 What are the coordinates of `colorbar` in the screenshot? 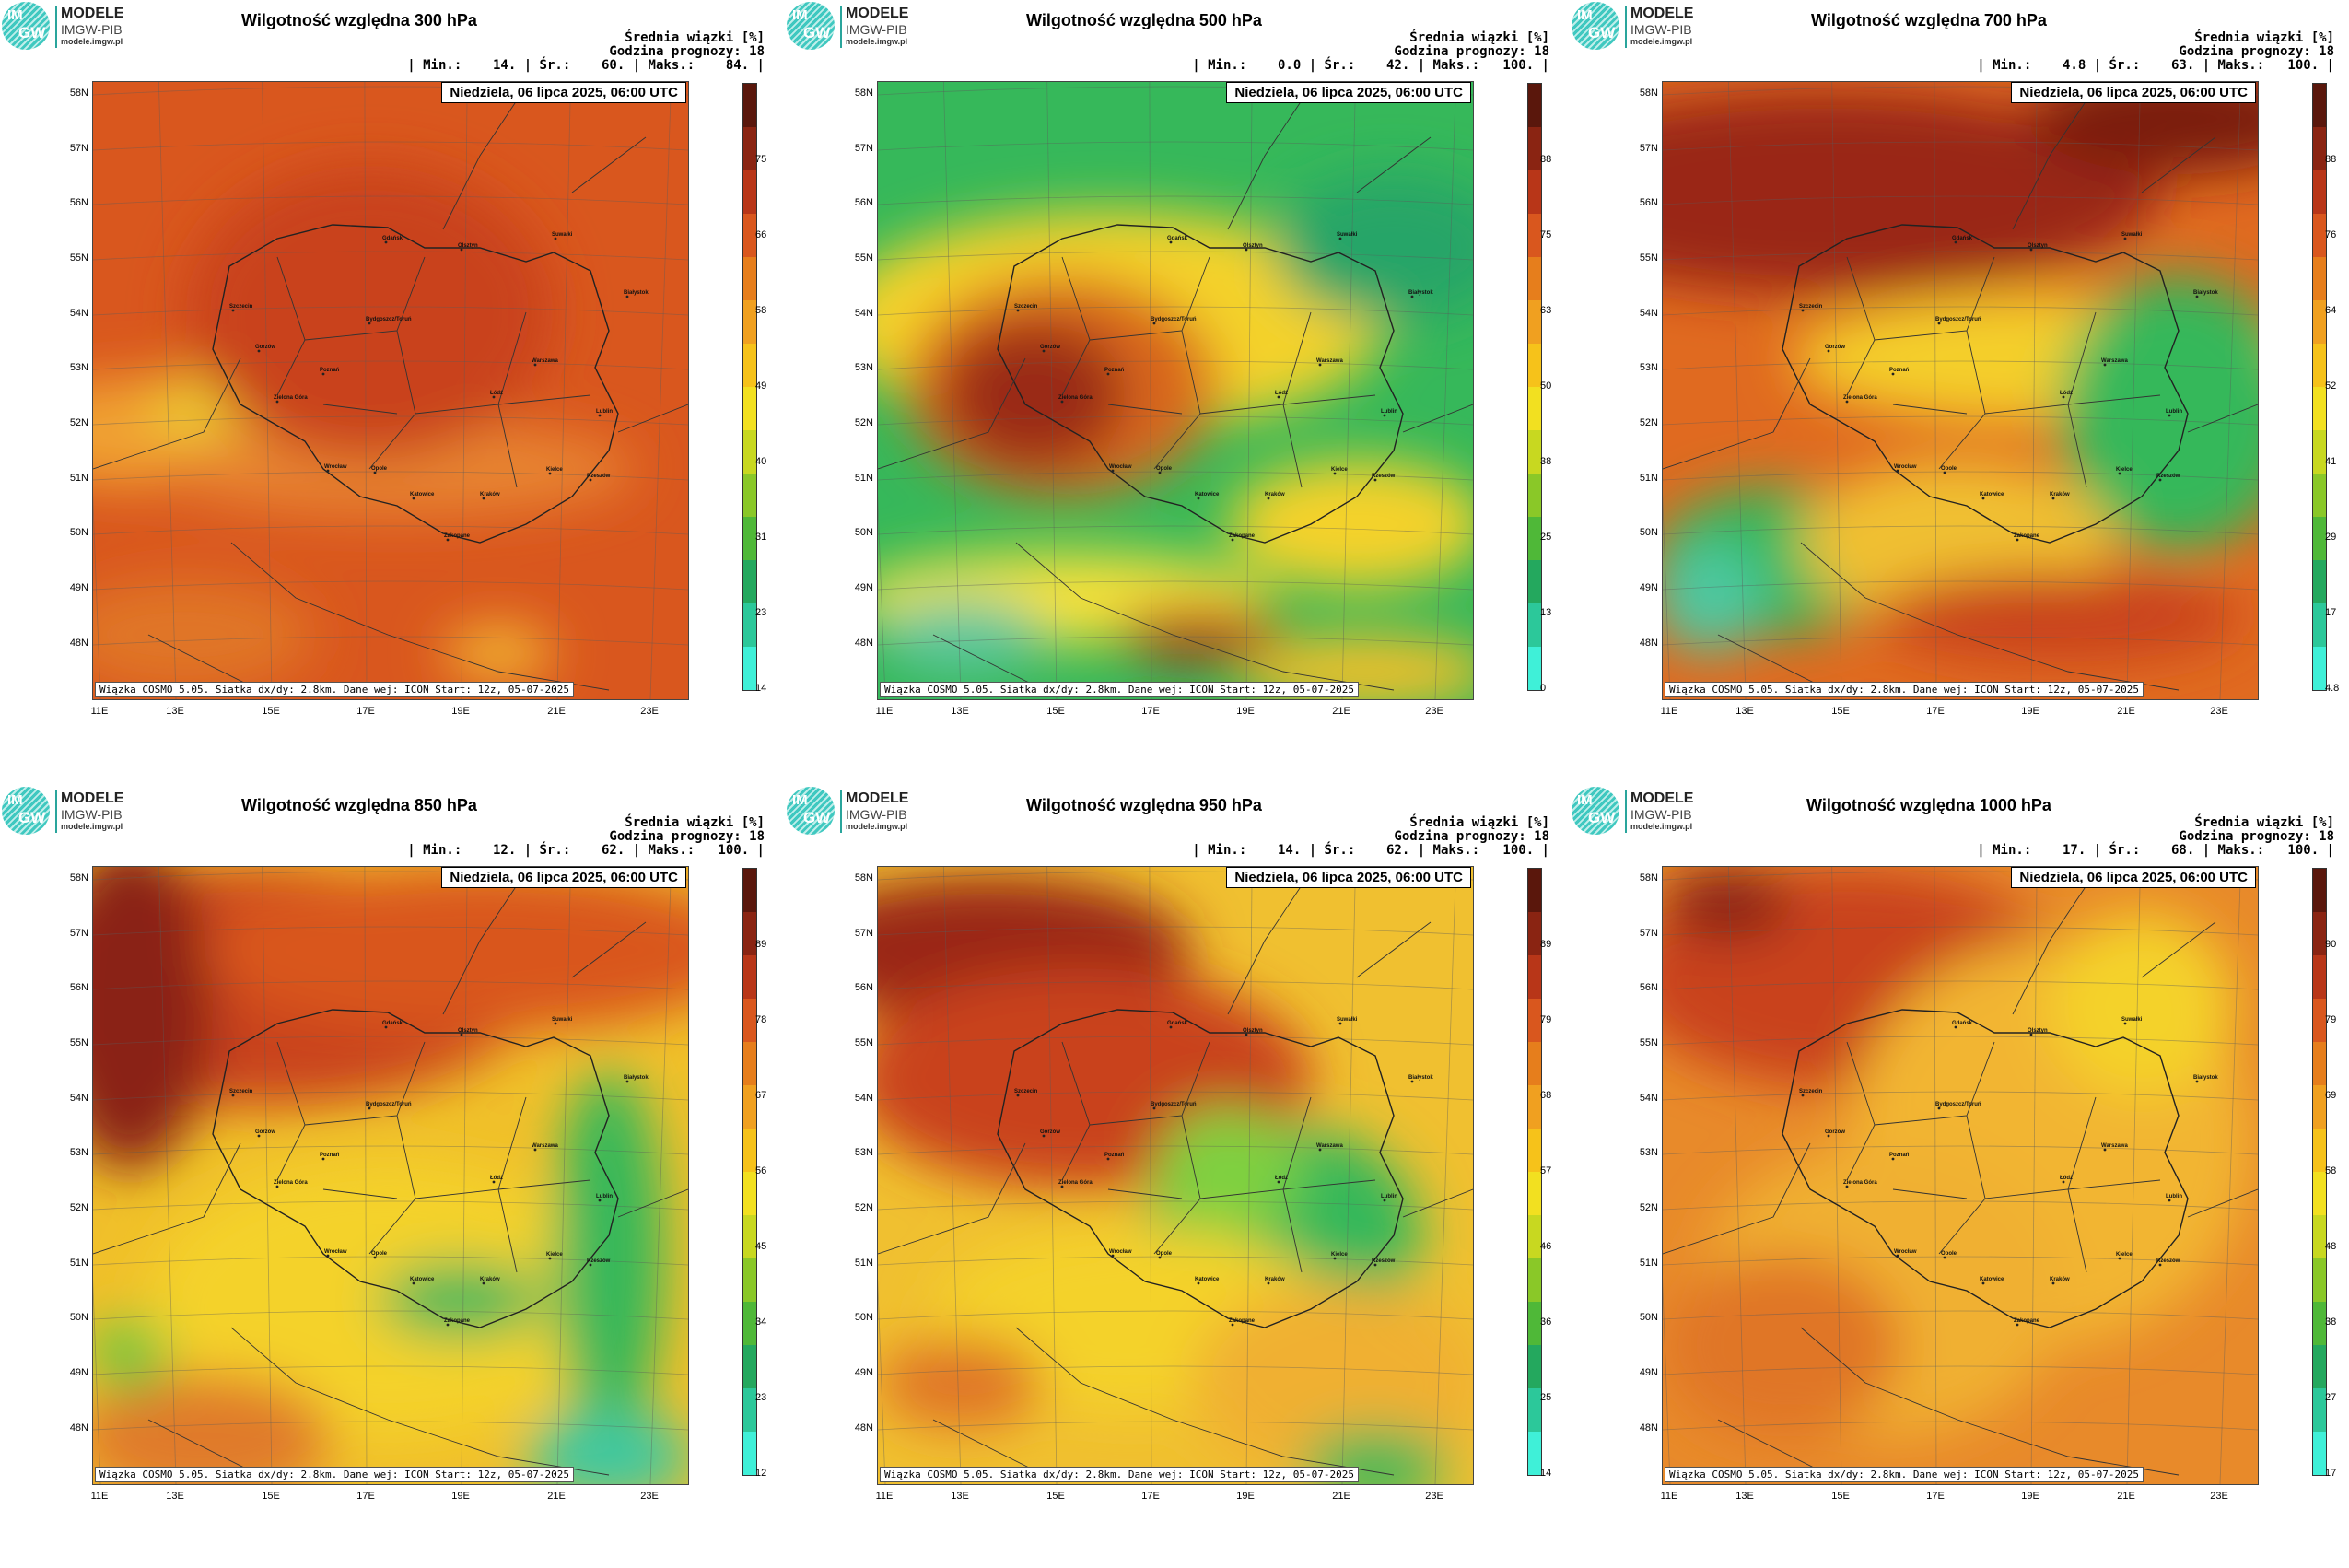 It's located at (749, 387).